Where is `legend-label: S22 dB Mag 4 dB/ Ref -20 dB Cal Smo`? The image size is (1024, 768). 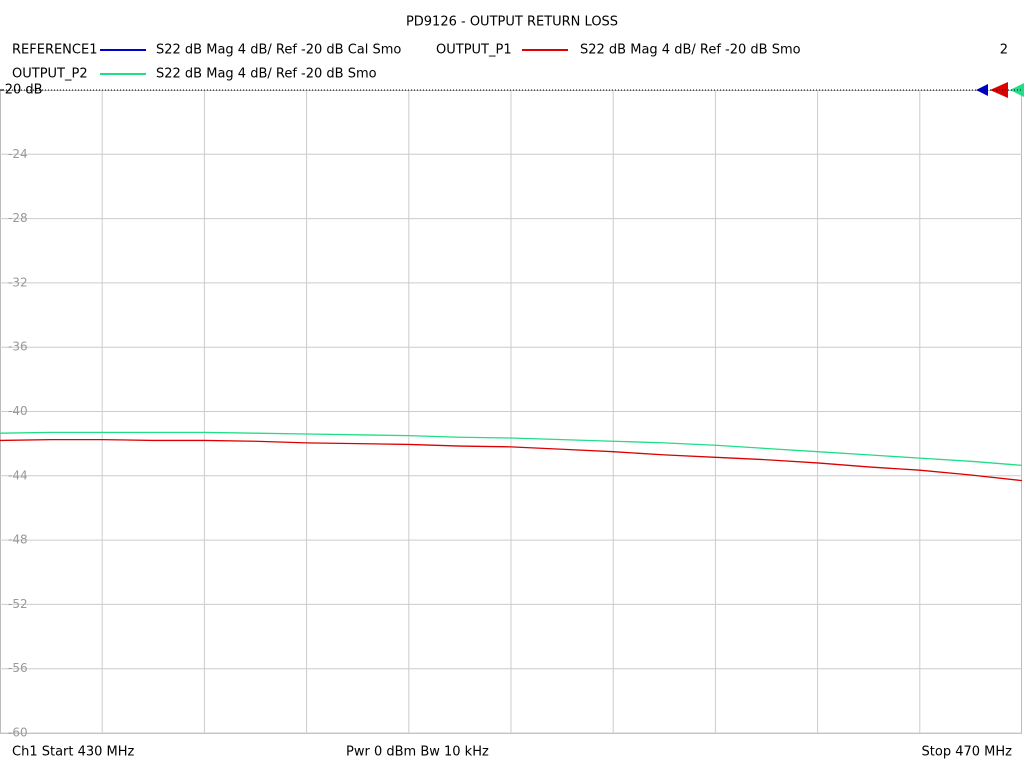 legend-label: S22 dB Mag 4 dB/ Ref -20 dB Cal Smo is located at coordinates (278, 50).